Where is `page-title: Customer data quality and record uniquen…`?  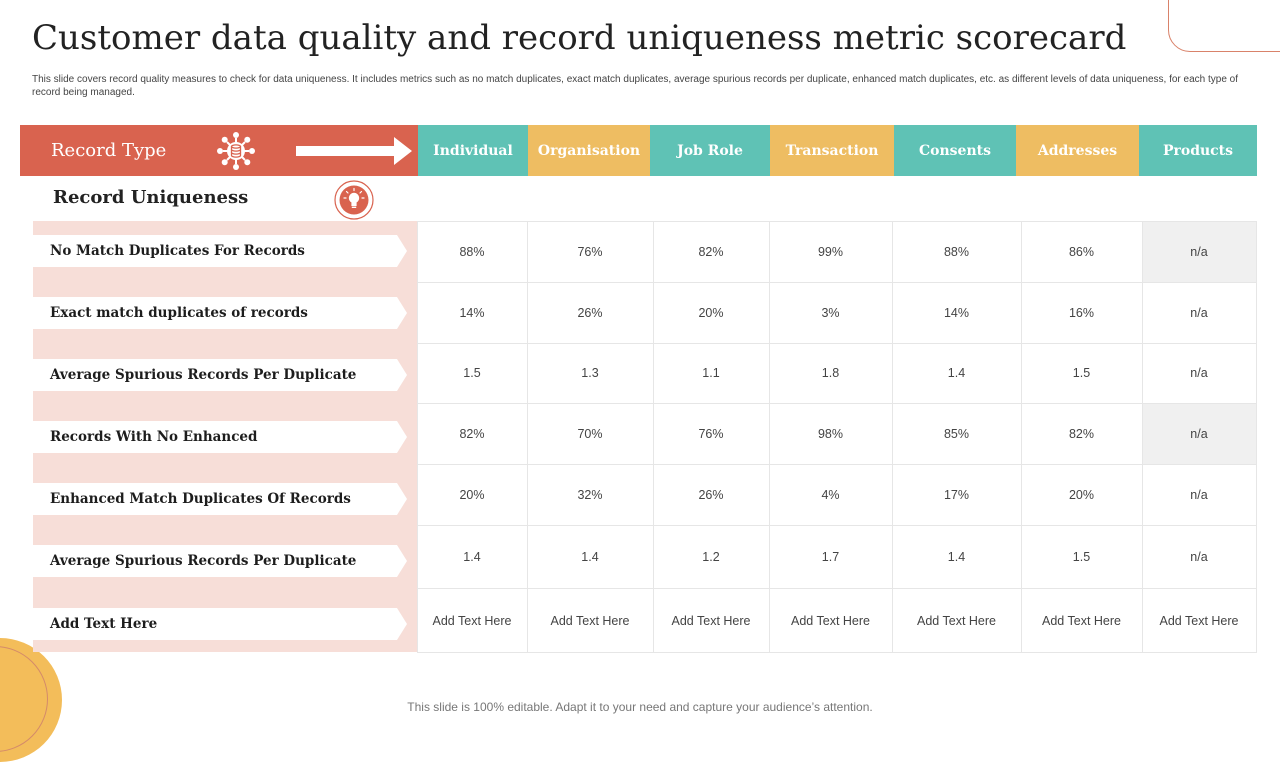 page-title: Customer data quality and record uniquen… is located at coordinates (579, 38).